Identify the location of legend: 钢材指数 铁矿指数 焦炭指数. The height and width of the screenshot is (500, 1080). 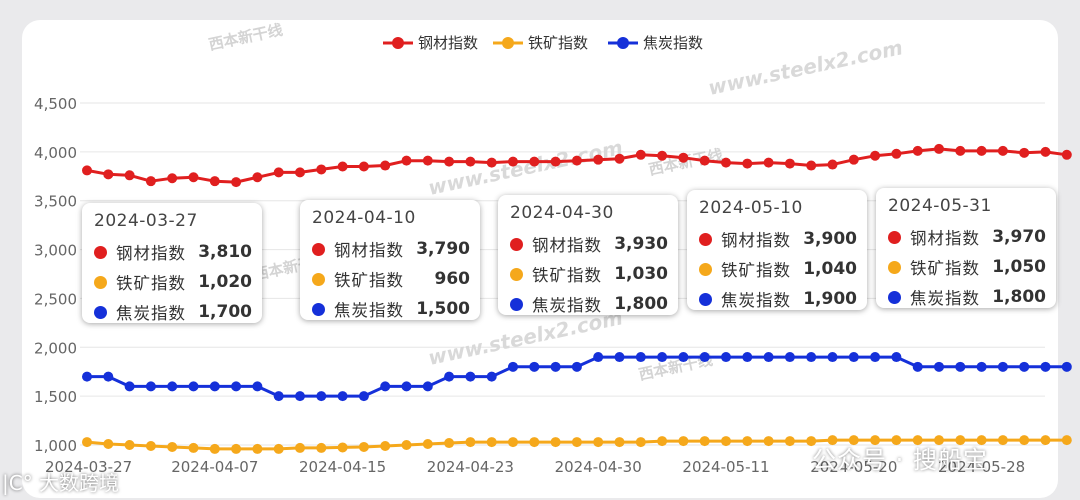
(543, 43).